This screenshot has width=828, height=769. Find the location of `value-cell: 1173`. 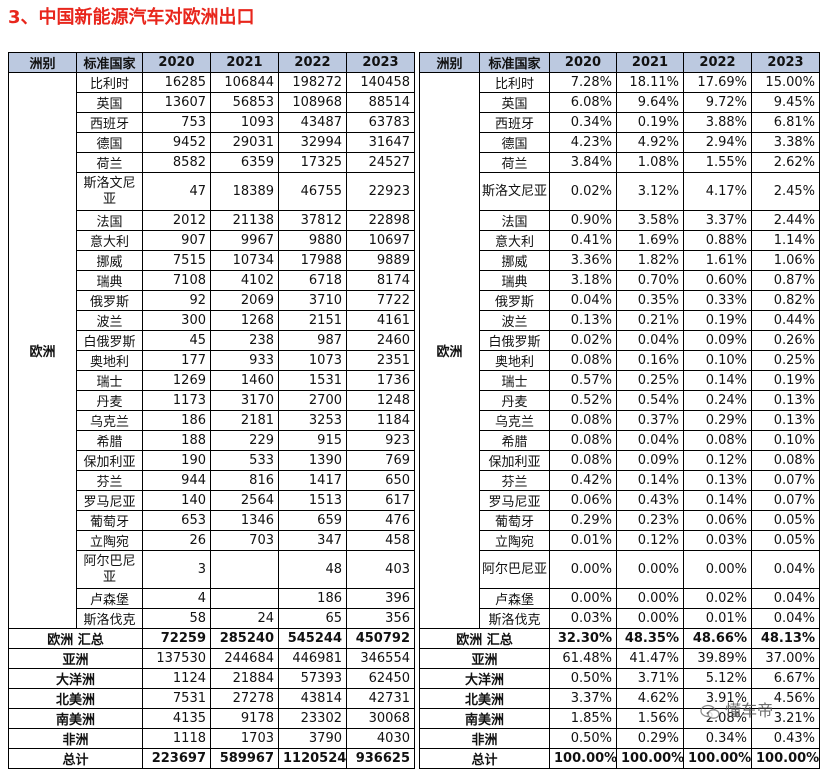

value-cell: 1173 is located at coordinates (176, 400).